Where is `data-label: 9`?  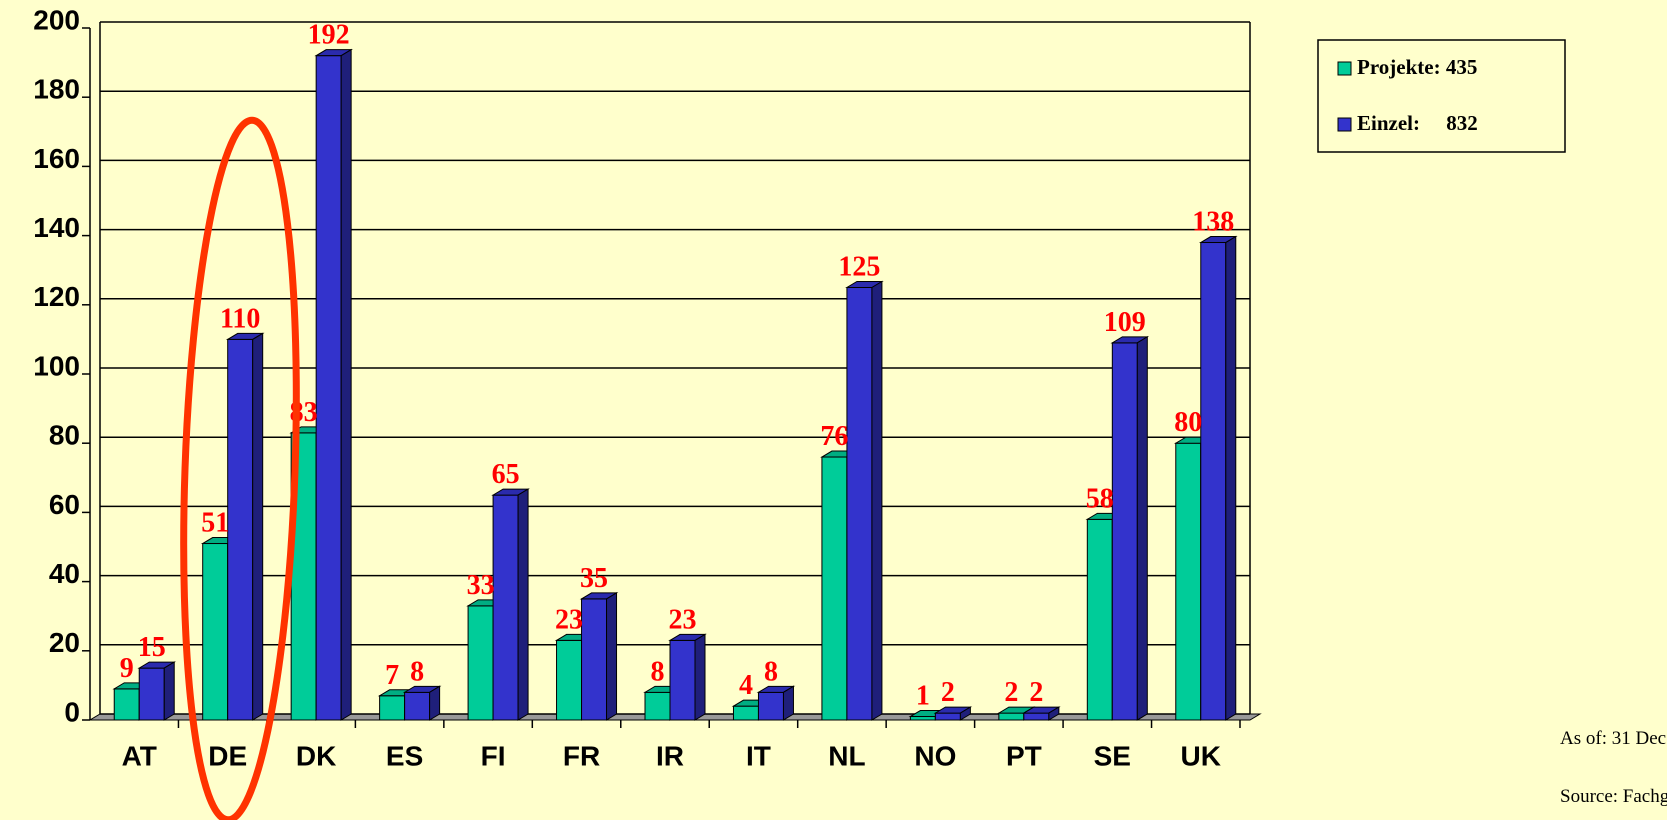
data-label: 9 is located at coordinates (127, 668).